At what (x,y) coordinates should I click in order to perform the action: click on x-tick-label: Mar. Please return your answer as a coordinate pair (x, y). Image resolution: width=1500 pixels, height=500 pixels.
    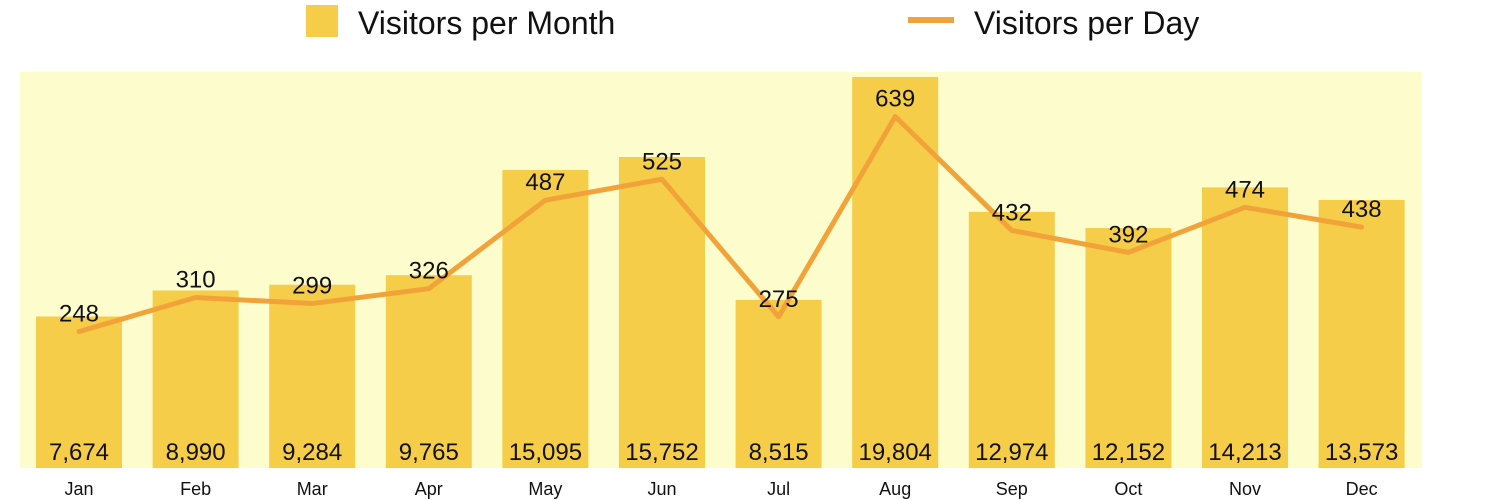
    Looking at the image, I should click on (312, 489).